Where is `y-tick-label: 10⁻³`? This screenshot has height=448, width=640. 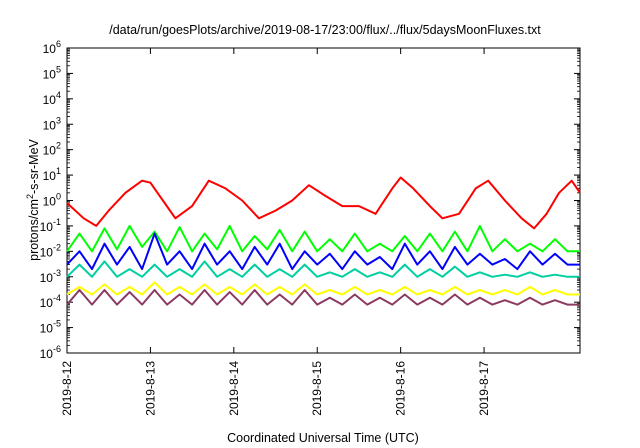
y-tick-label: 10⁻³ is located at coordinates (50, 276).